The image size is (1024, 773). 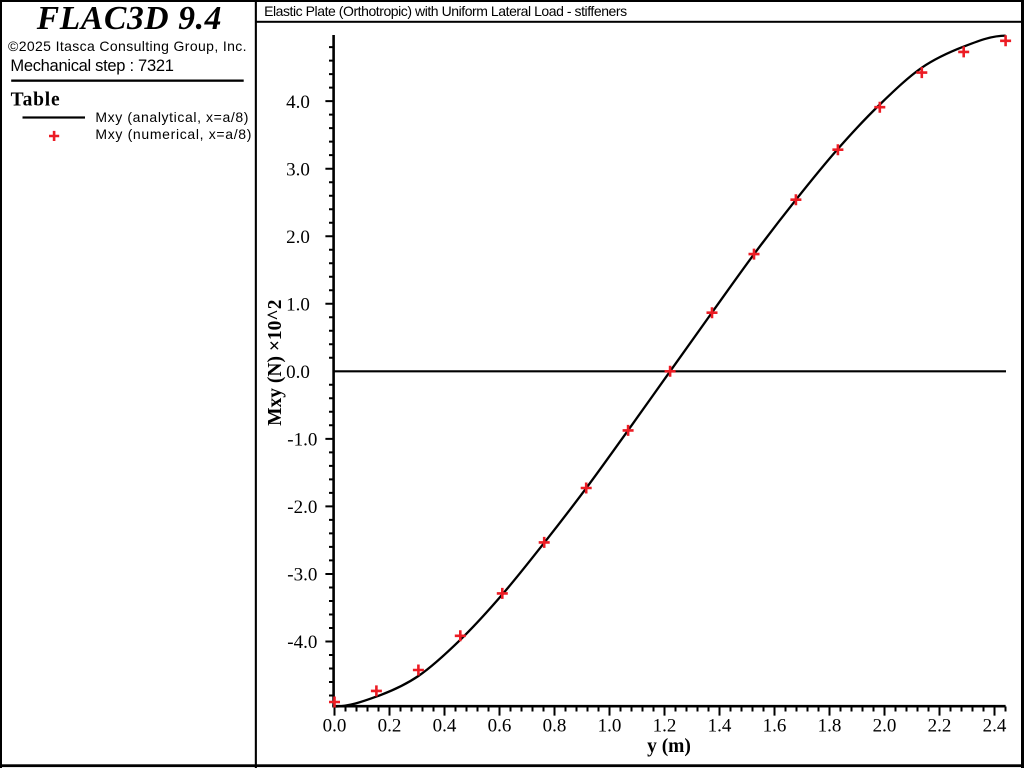 I want to click on svg-text: 1.6, so click(x=775, y=725).